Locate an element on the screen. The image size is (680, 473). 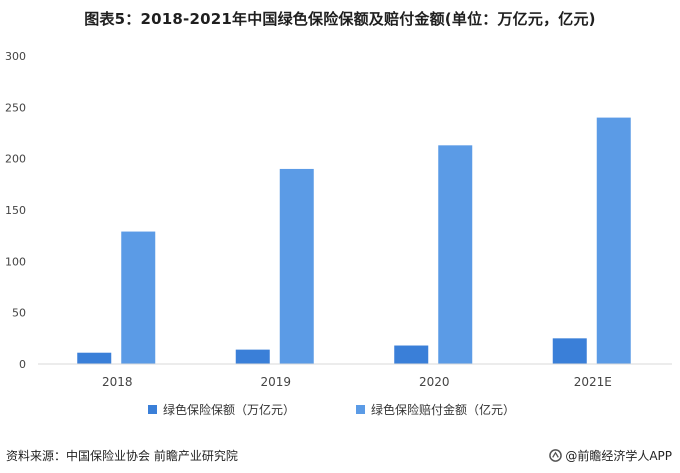
chart-title: 图表5：2018-2021年中国绿色保险保额及赔付金额(单位：万亿元，亿元) is located at coordinates (340, 19).